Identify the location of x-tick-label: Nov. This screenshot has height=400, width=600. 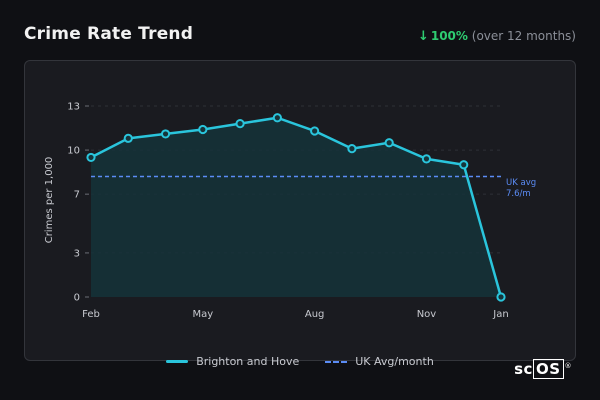
(427, 314).